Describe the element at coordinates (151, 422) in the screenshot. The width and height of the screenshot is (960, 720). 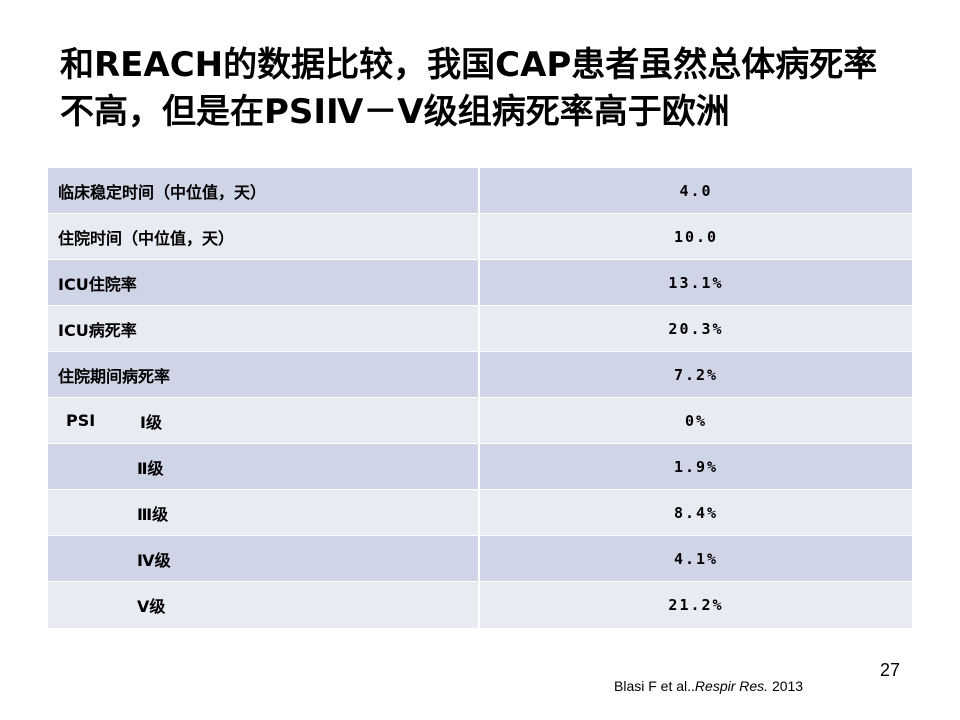
I see `psi-grade: Ⅰ级` at that location.